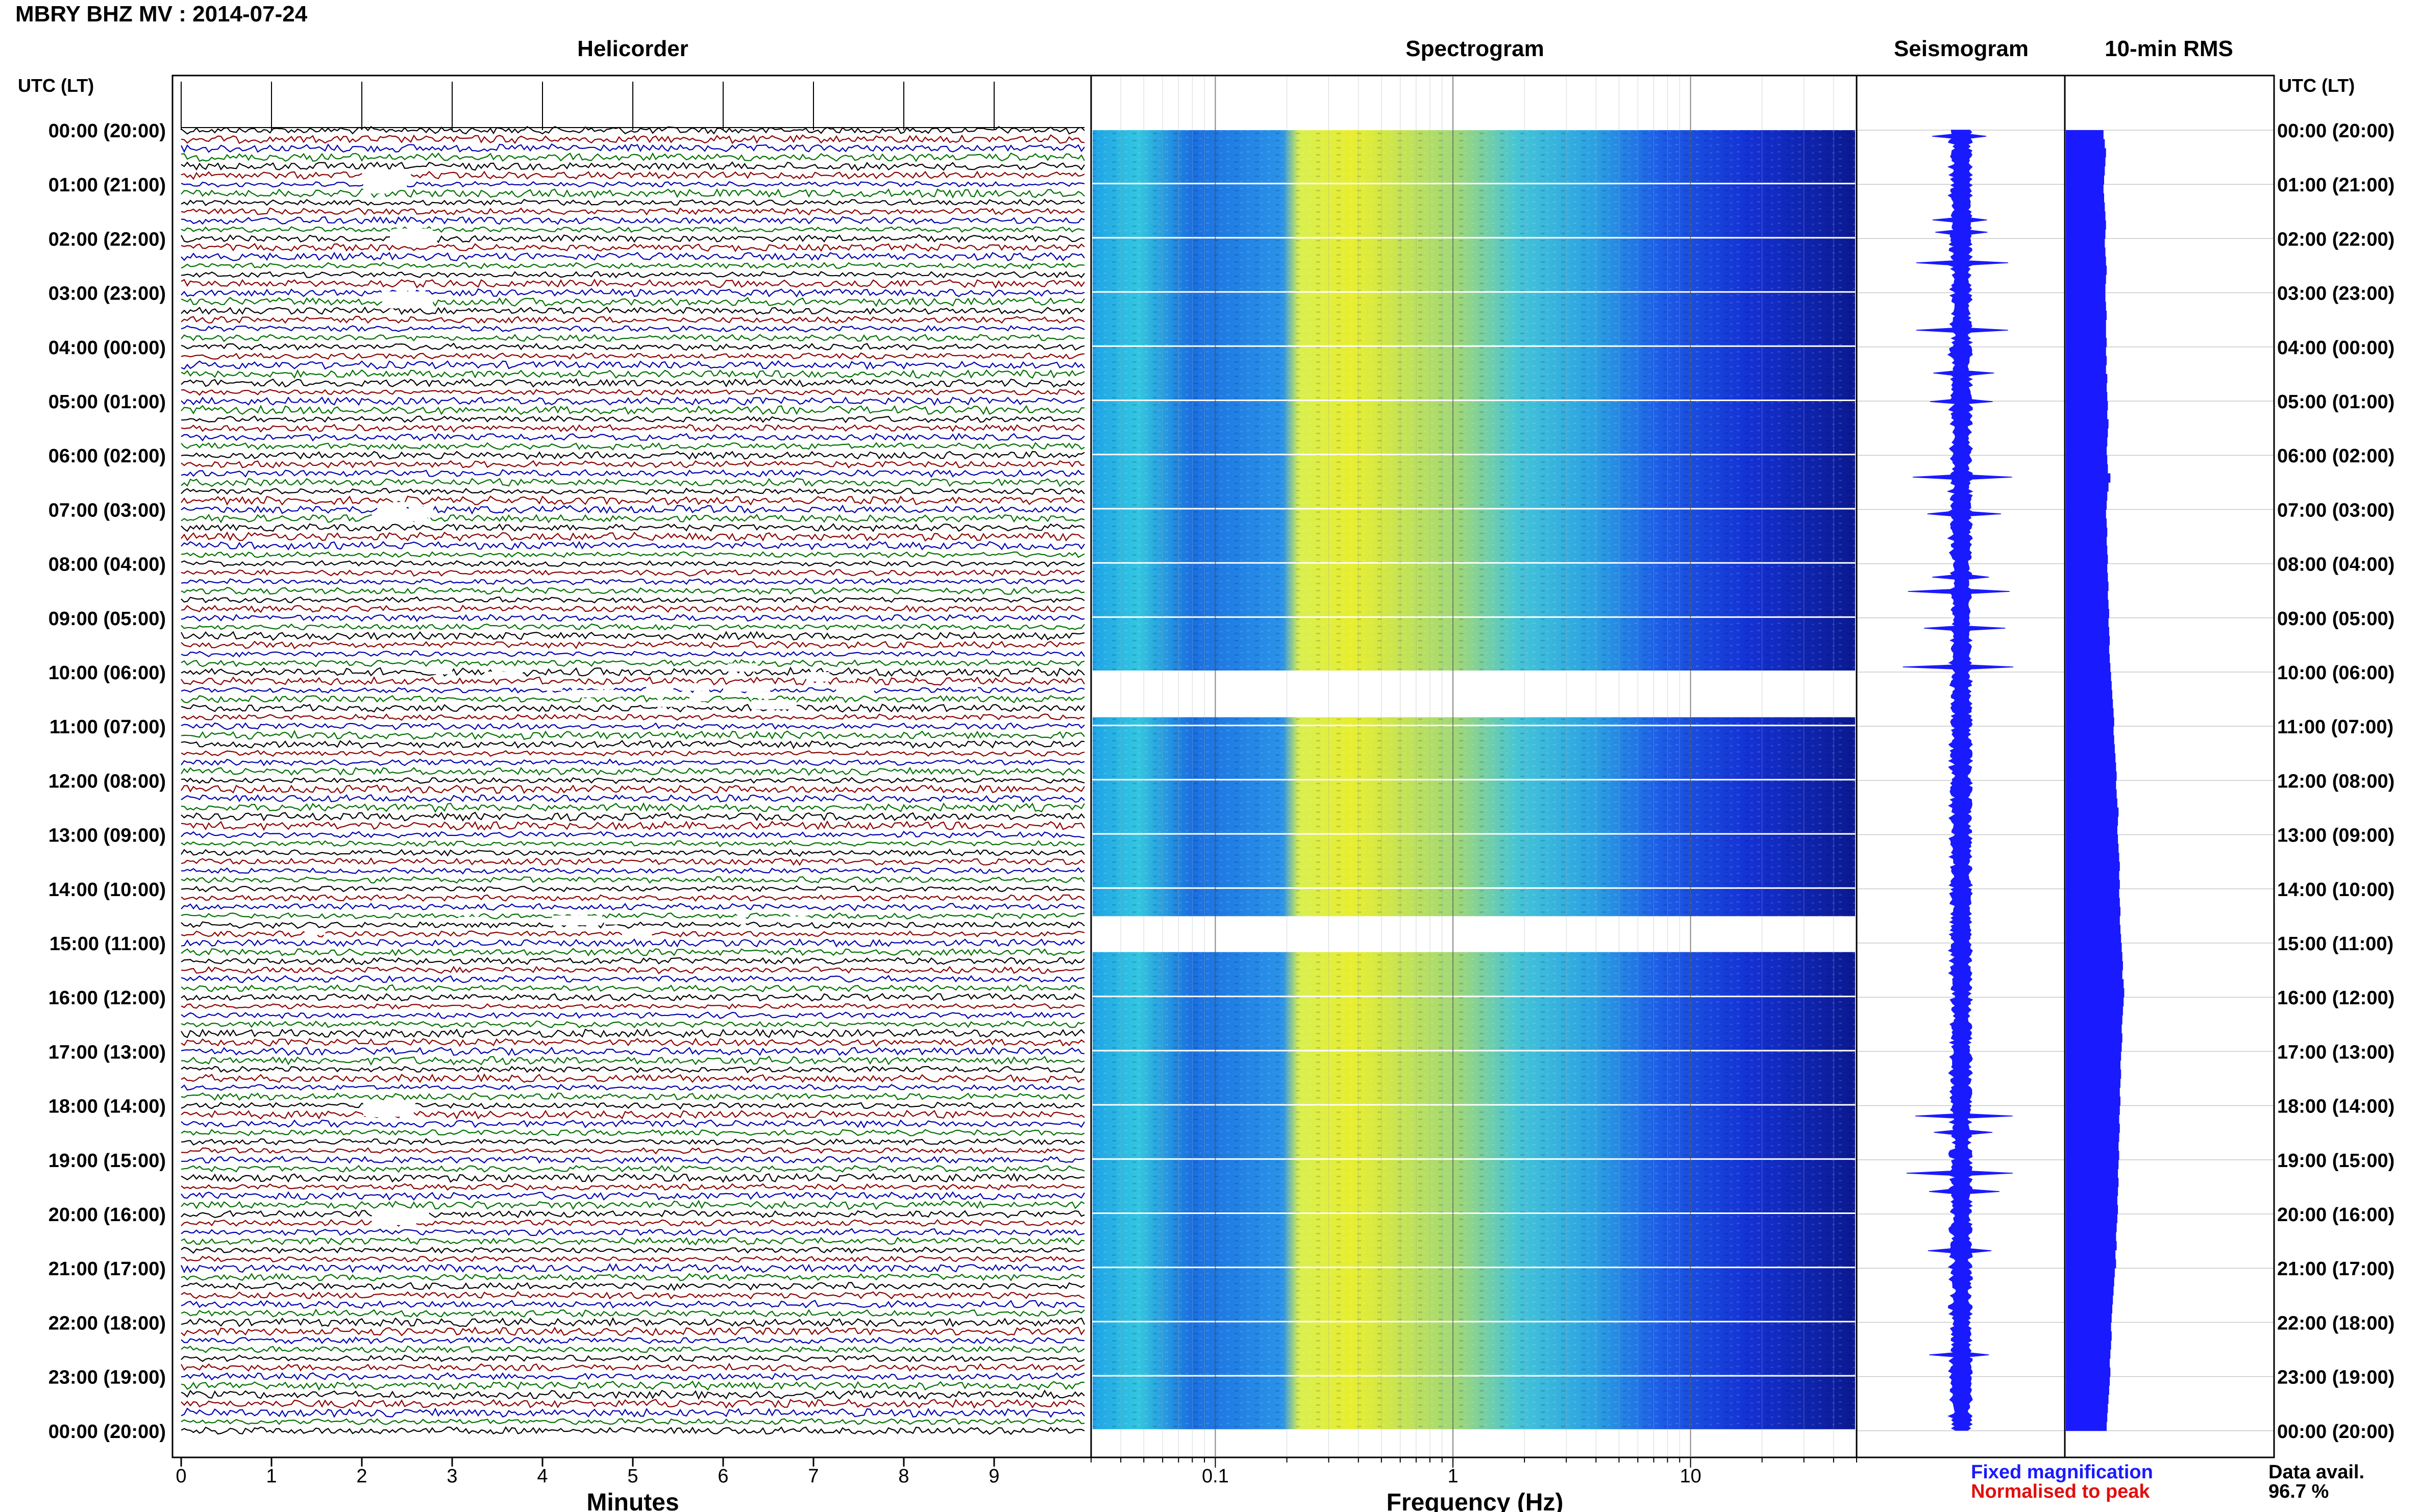 This screenshot has width=2419, height=1512. What do you see at coordinates (107, 890) in the screenshot?
I see `time-label-left: 14:00 (10:00)` at bounding box center [107, 890].